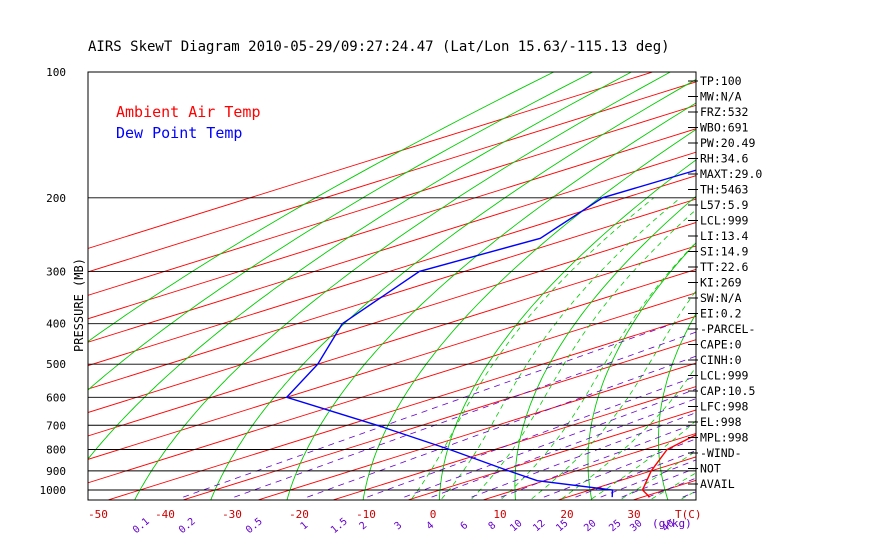 This screenshot has height=560, width=870. Describe the element at coordinates (590, 526) in the screenshot. I see `mixing-ratio-label: 20` at that location.